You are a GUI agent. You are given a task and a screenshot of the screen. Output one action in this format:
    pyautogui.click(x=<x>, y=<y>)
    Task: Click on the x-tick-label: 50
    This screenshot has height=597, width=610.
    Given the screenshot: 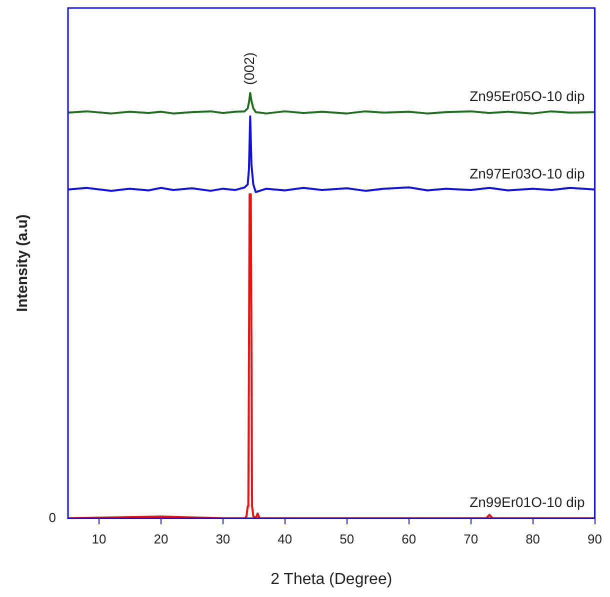 What is the action you would take?
    pyautogui.click(x=347, y=539)
    